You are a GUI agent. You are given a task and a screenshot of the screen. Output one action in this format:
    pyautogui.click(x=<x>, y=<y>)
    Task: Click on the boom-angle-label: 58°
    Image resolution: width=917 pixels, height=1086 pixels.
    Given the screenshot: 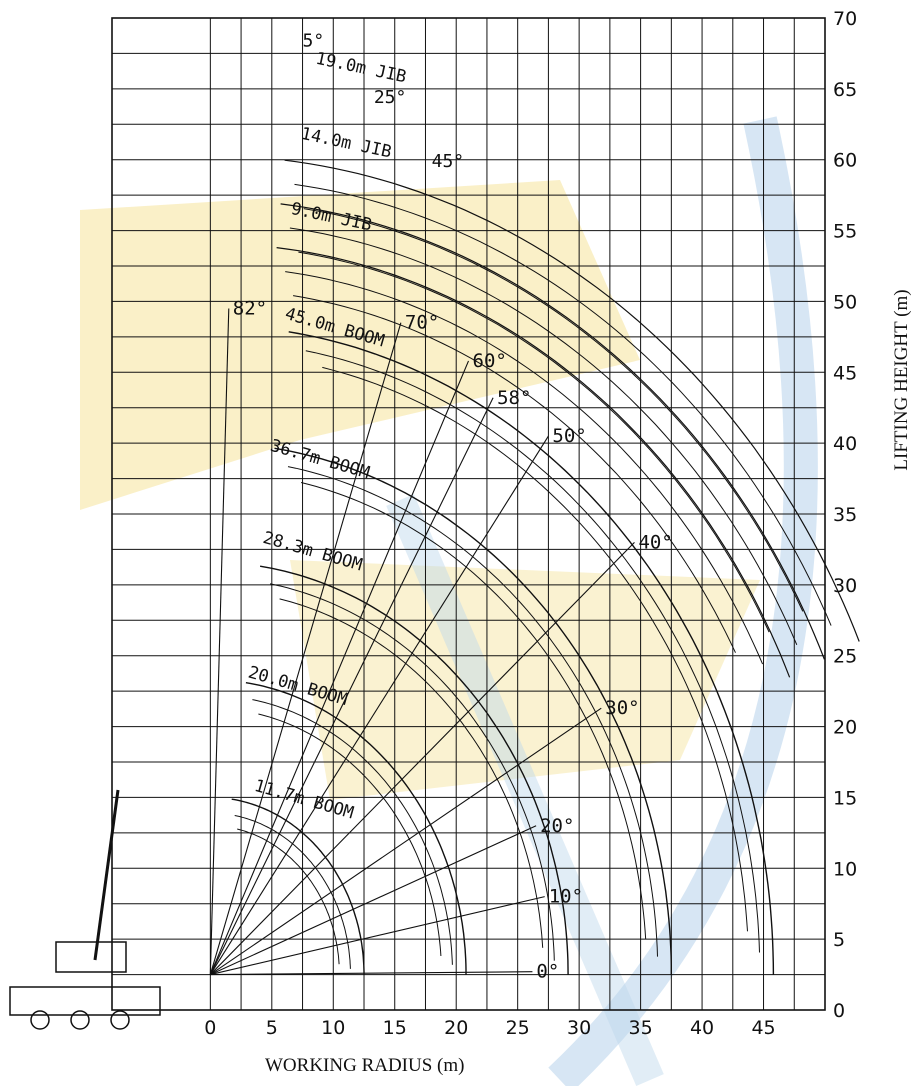 What is the action you would take?
    pyautogui.click(x=514, y=398)
    